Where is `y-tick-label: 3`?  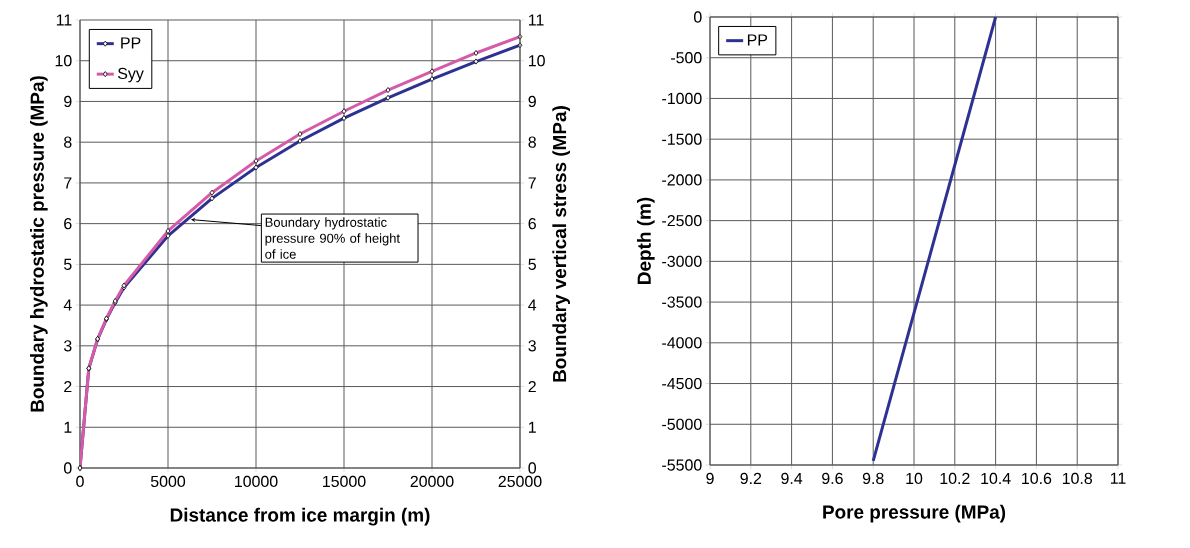 y-tick-label: 3 is located at coordinates (67, 346).